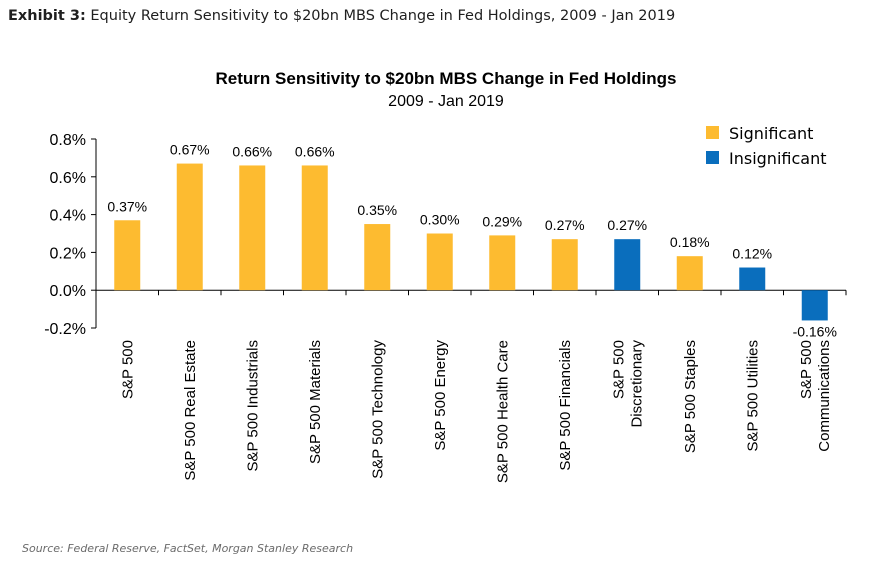  I want to click on category-label-line: S&P 500 Energy, so click(440, 395).